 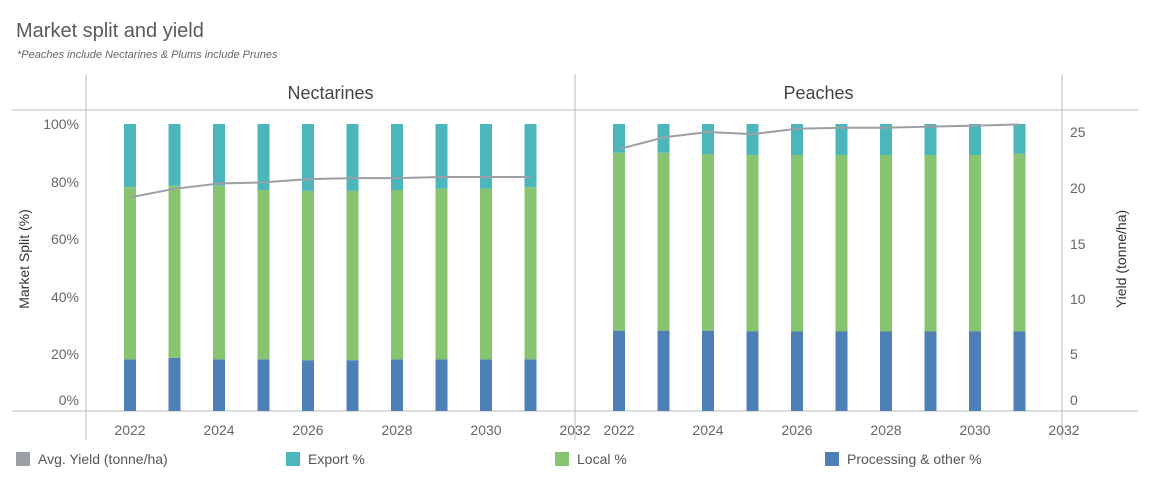 I want to click on y-left-tick-label: 80%, so click(x=65, y=182).